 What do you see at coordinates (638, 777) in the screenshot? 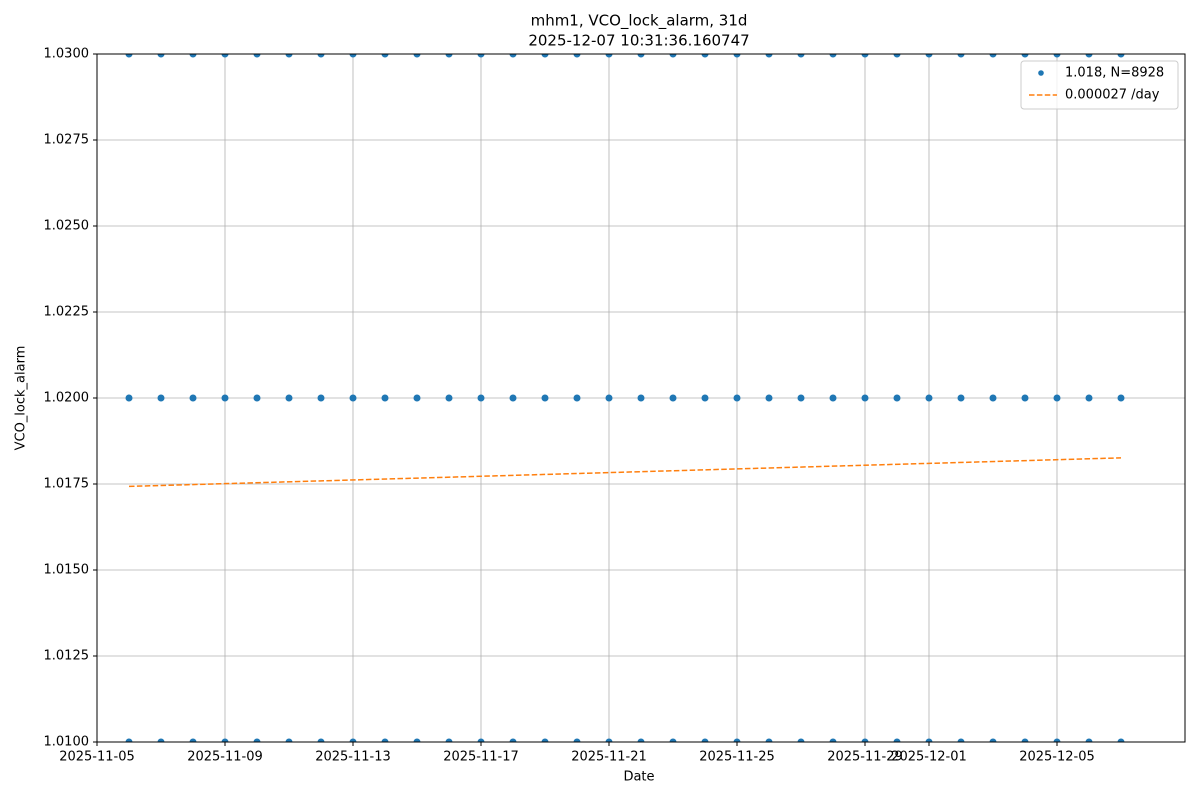
I see `x-axis-label: Date` at bounding box center [638, 777].